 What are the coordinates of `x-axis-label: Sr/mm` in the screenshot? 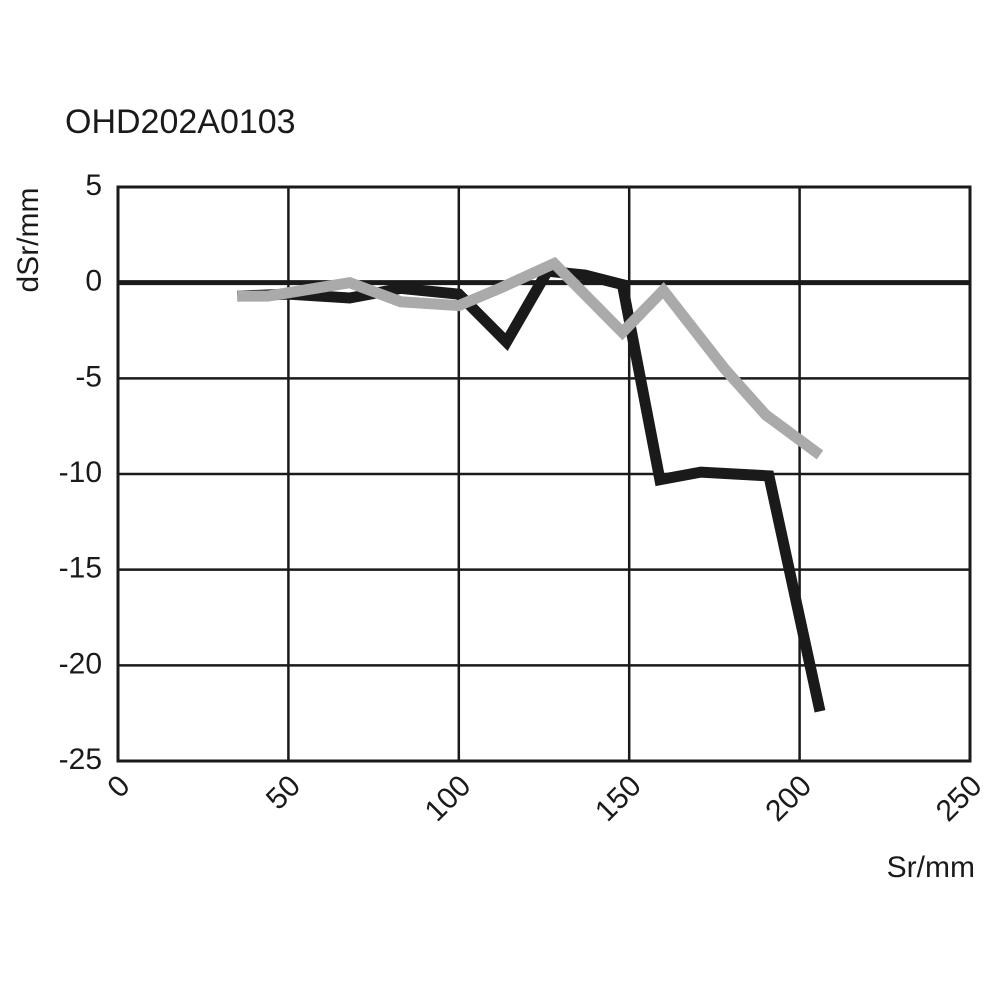 It's located at (931, 867).